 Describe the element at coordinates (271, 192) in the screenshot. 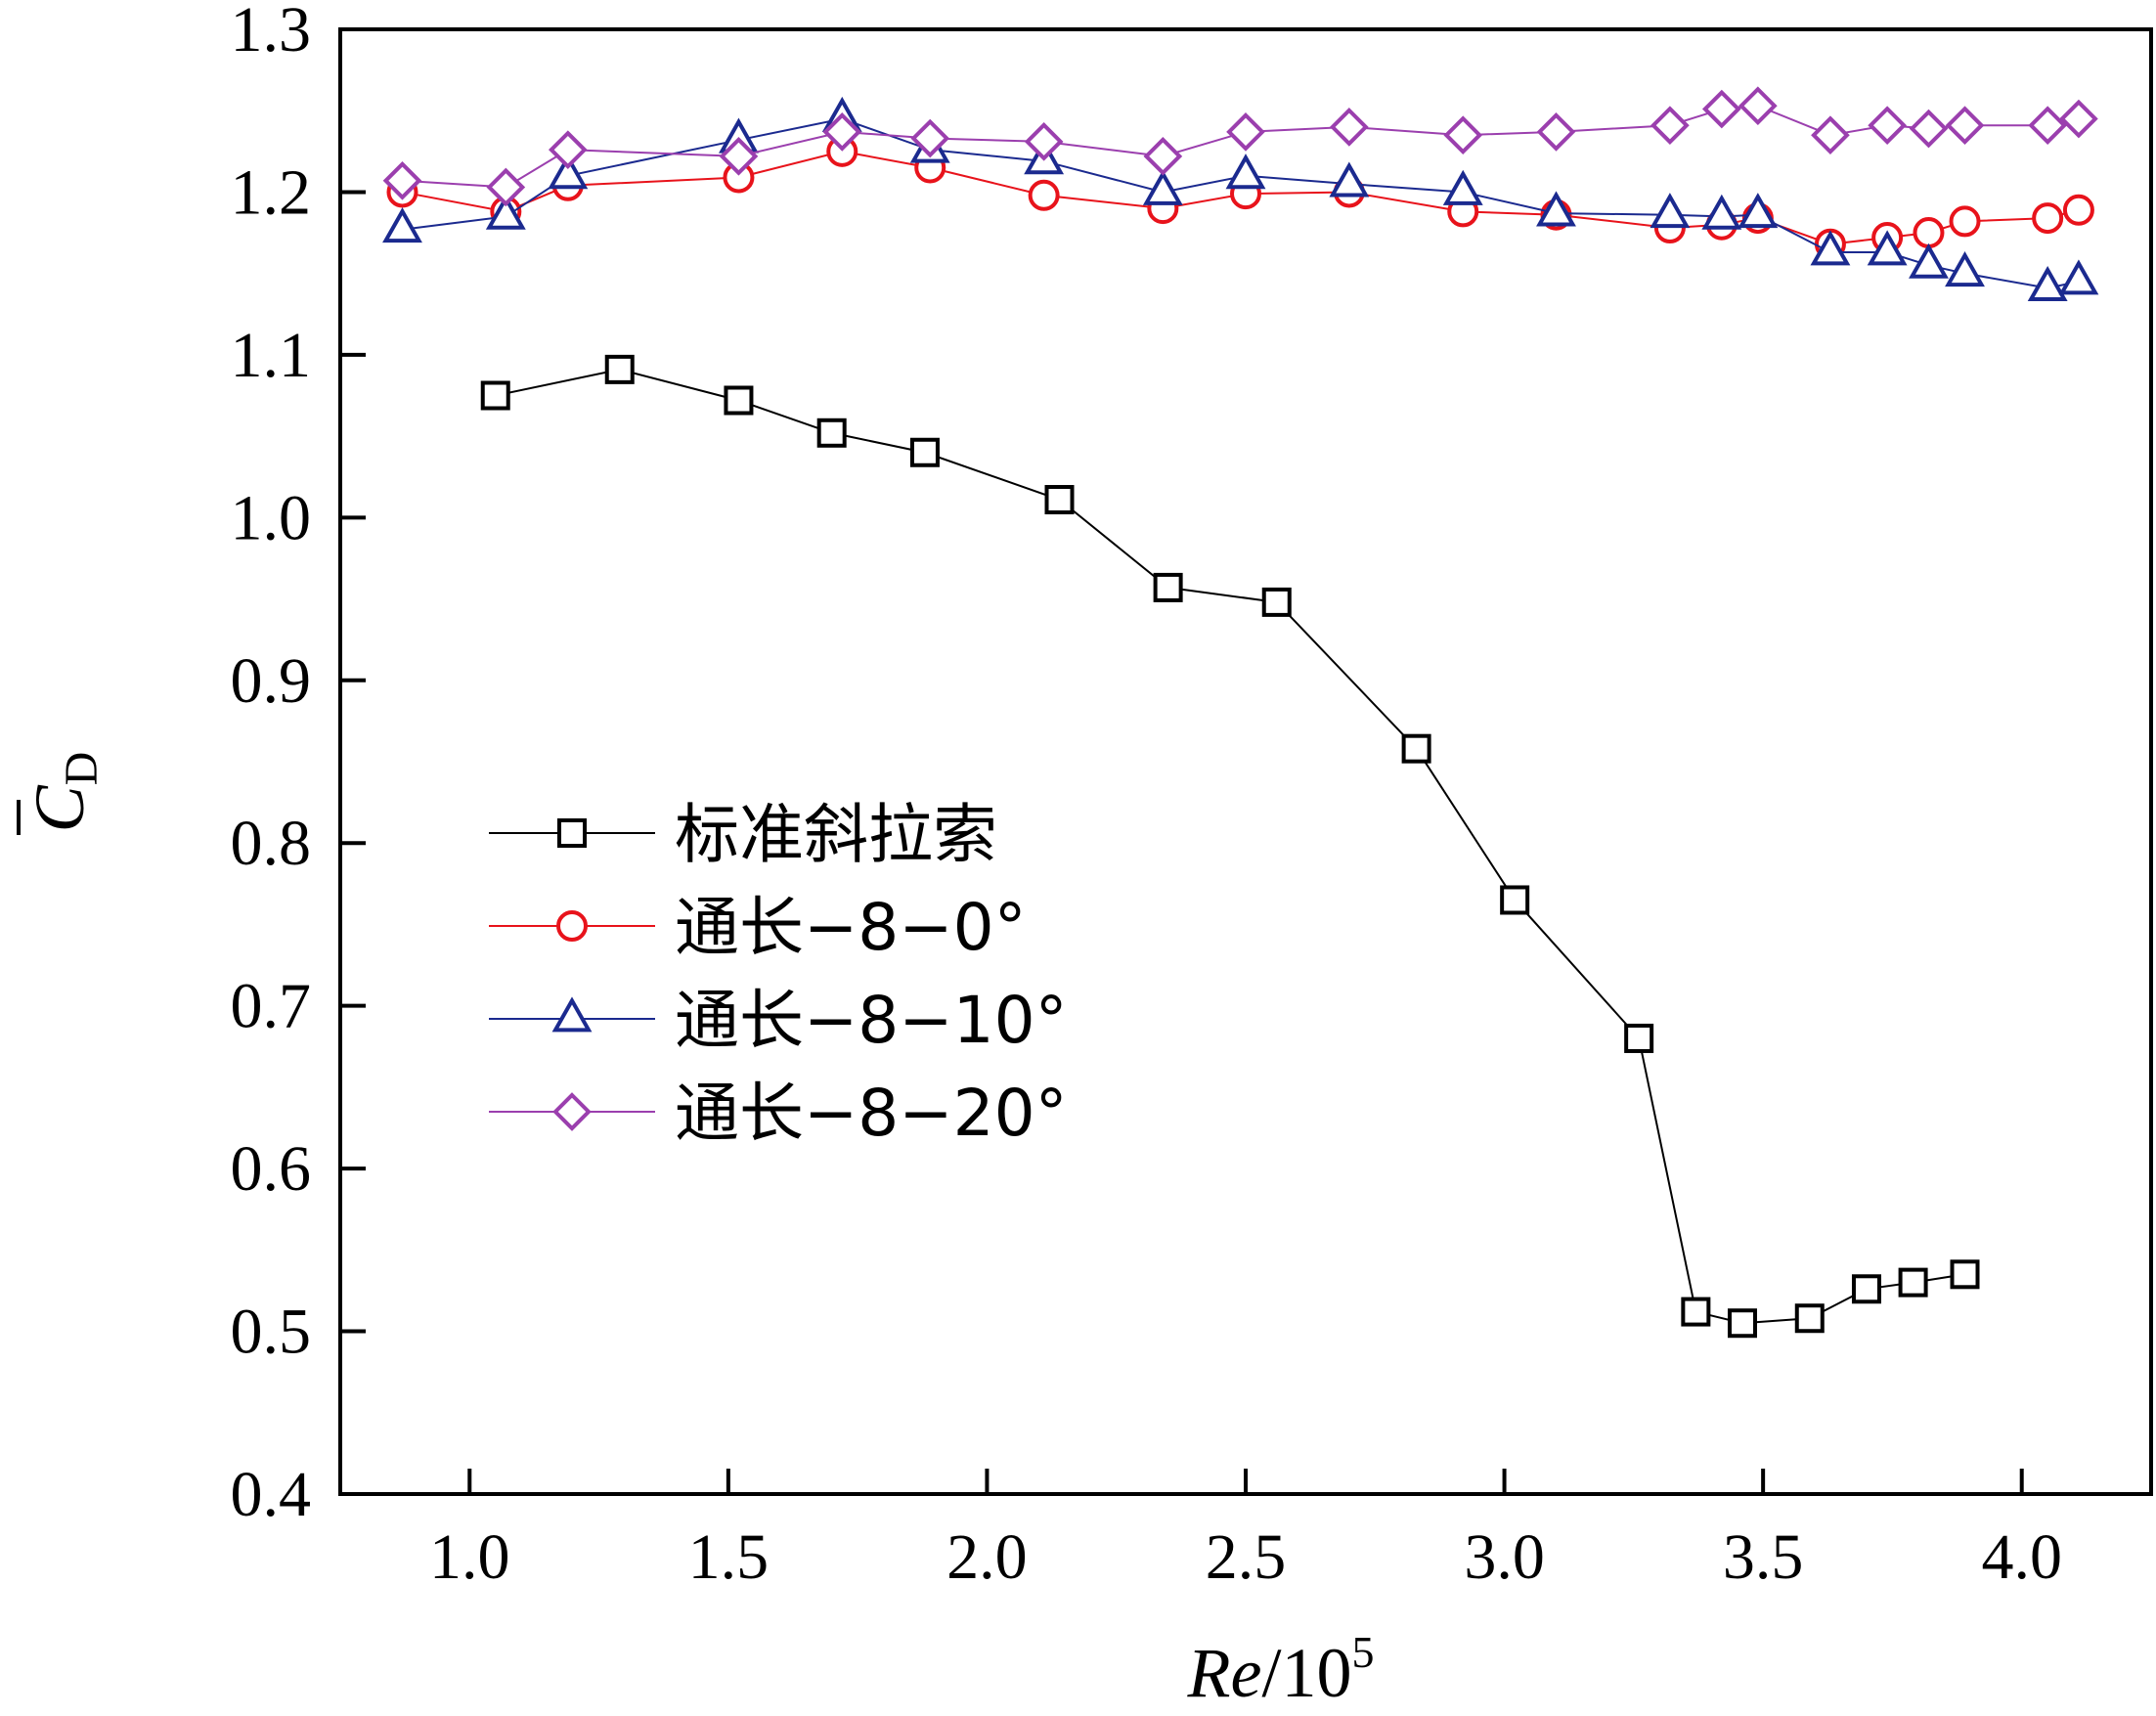

I see `y-tick-label: 1.2` at that location.